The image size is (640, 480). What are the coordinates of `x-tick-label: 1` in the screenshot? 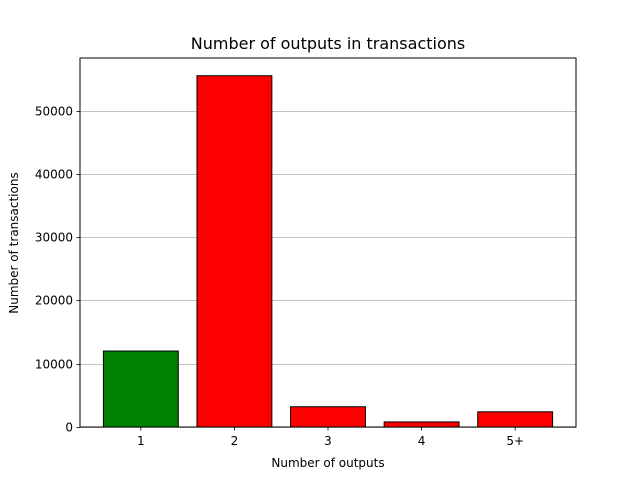 It's located at (141, 441).